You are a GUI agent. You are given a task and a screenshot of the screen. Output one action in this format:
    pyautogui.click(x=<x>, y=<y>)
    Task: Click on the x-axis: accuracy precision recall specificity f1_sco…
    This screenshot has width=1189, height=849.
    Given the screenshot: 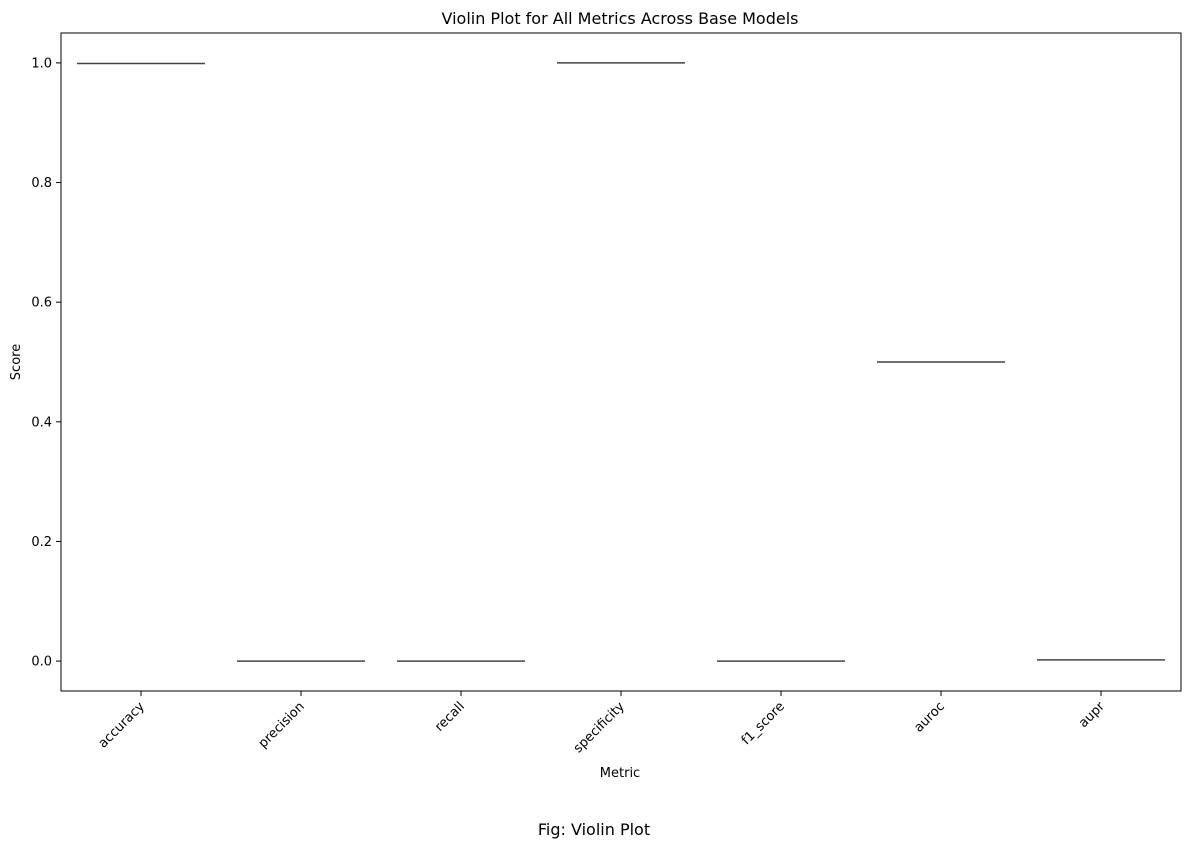 What is the action you would take?
    pyautogui.click(x=602, y=723)
    